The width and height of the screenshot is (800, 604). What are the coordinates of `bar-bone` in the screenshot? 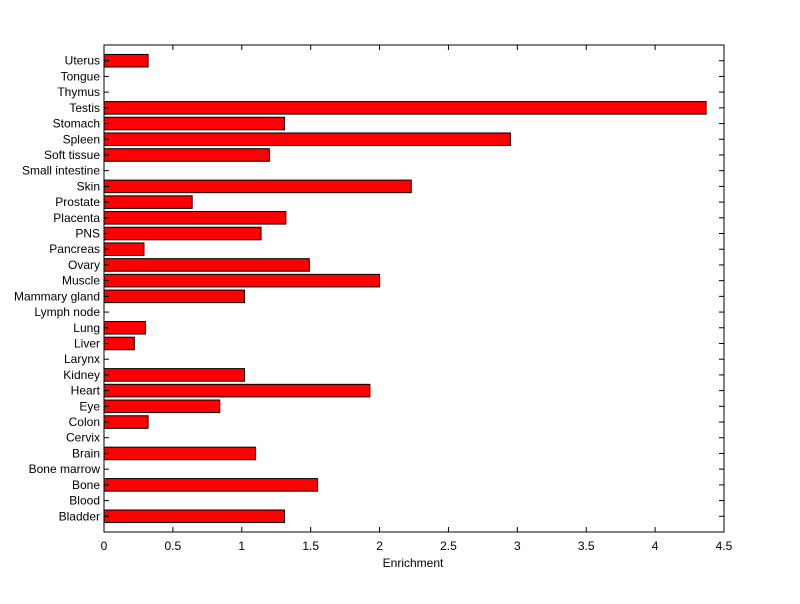 It's located at (211, 485).